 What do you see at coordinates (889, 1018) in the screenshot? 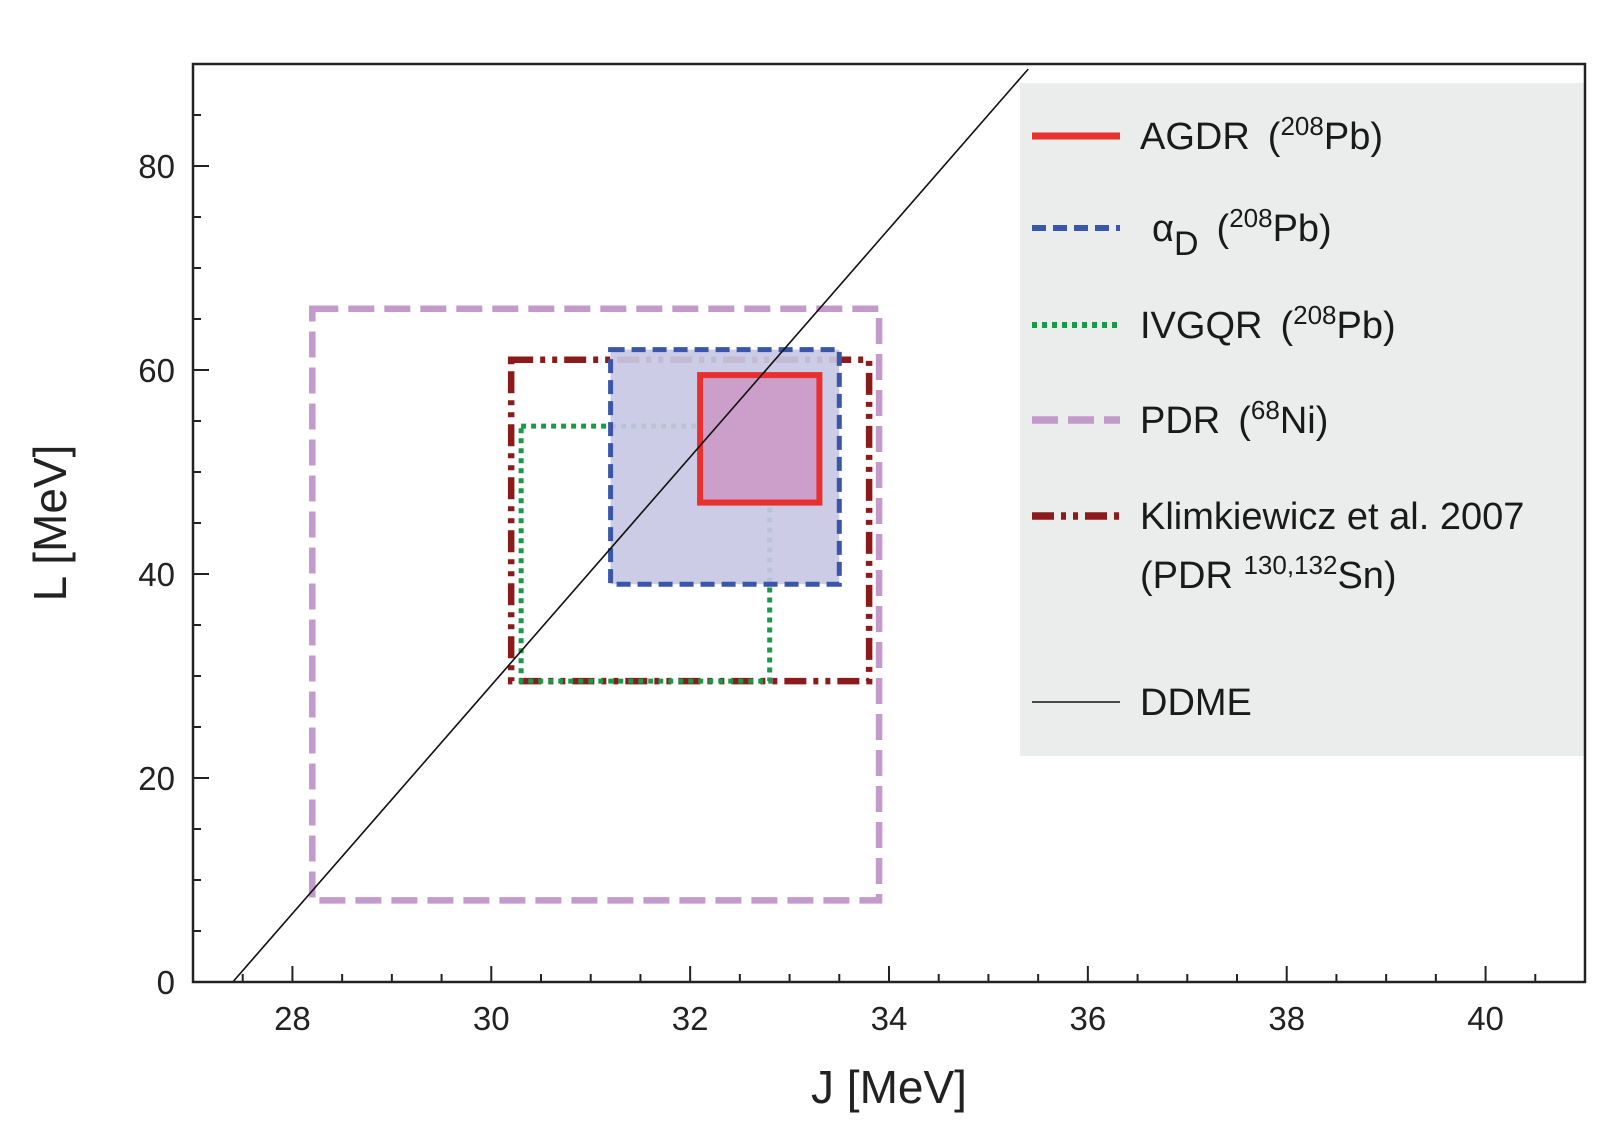
I see `x-tick-label: 34` at bounding box center [889, 1018].